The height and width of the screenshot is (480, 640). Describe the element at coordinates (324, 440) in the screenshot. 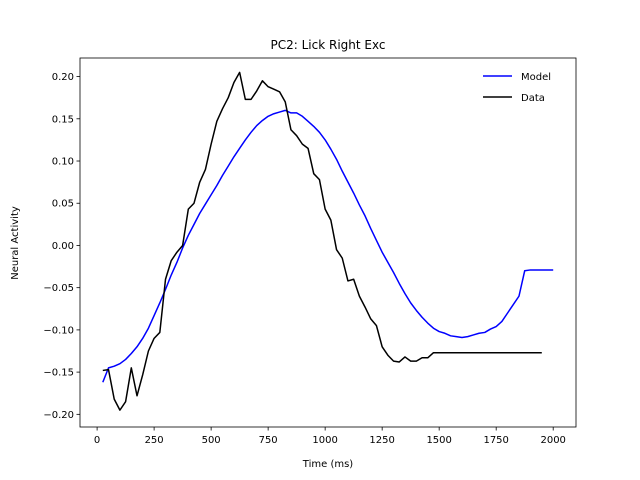

I see `x-tick-label: 1000` at that location.